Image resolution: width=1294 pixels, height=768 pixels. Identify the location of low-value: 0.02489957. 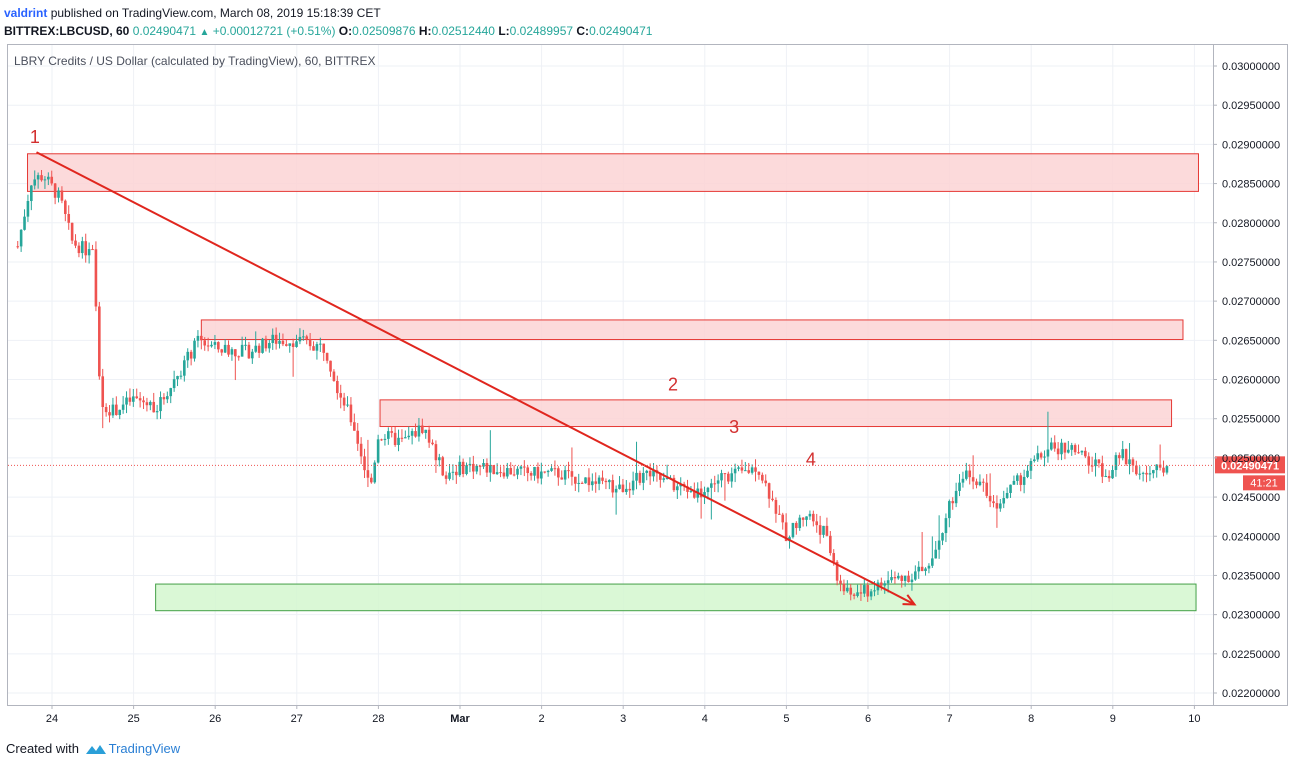
(541, 31).